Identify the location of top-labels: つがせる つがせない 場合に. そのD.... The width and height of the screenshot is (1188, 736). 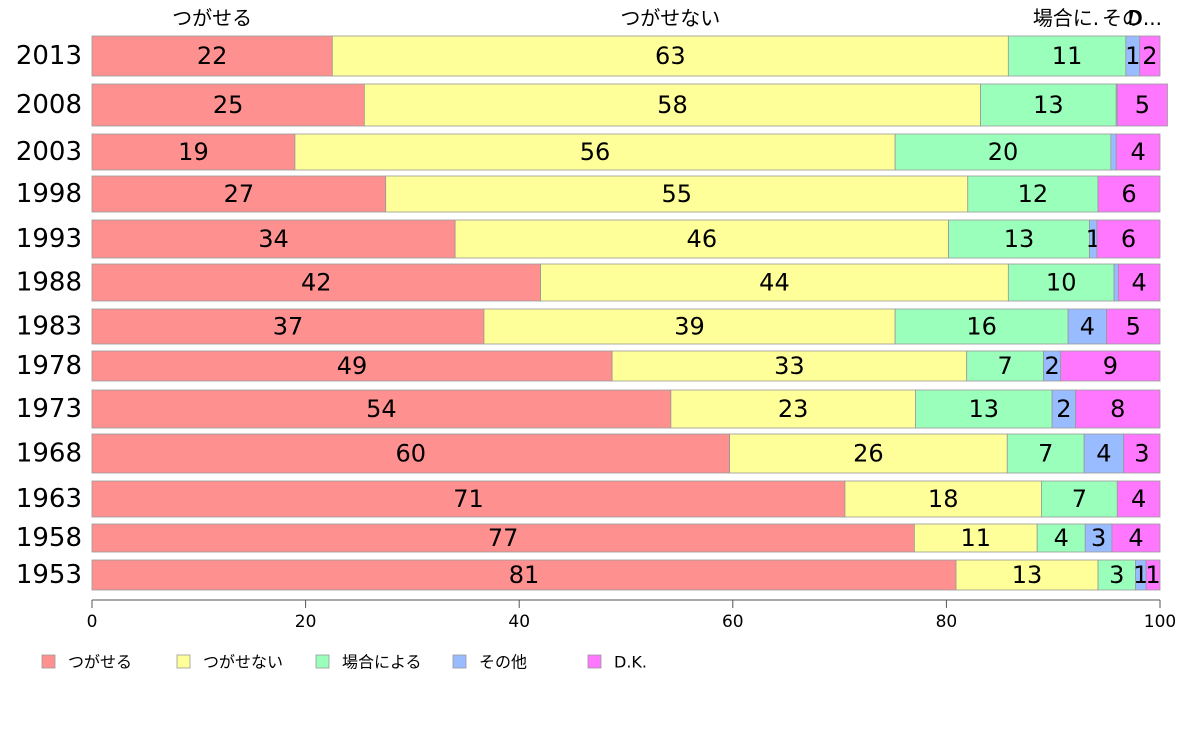
(667, 18).